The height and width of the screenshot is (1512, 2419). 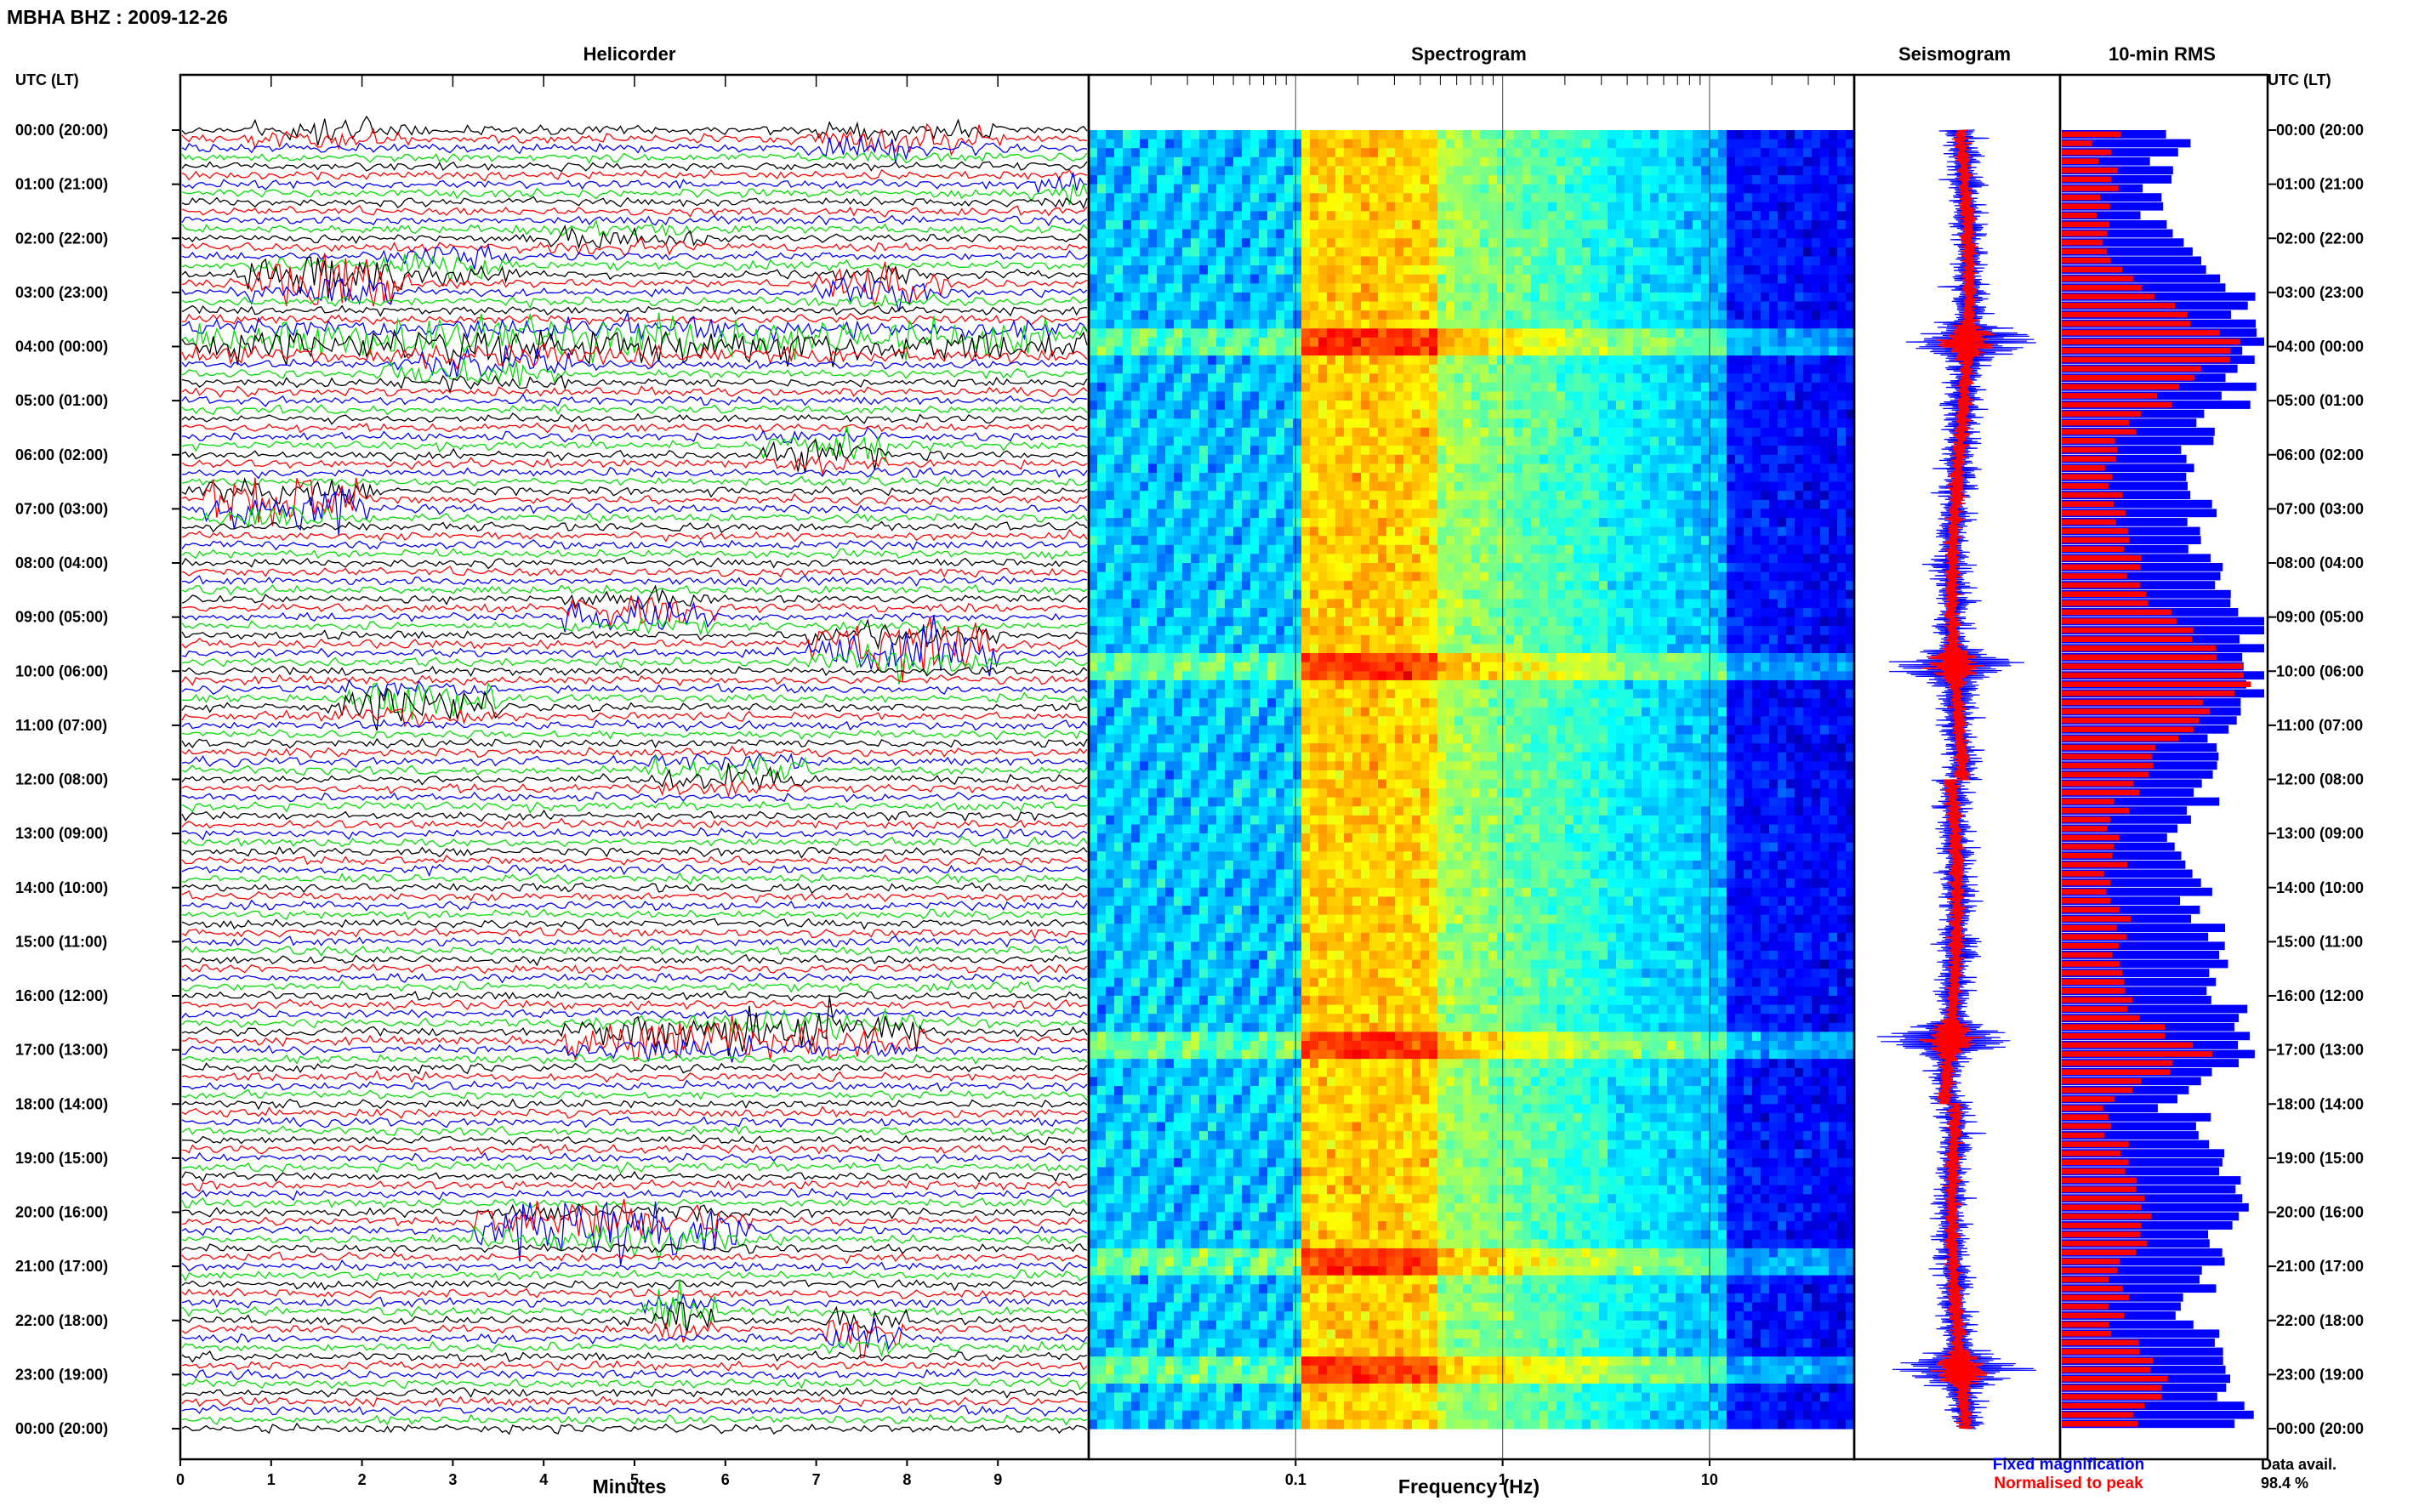 I want to click on figure-title: MBHA BHZ : 2009-12-26, so click(x=117, y=17).